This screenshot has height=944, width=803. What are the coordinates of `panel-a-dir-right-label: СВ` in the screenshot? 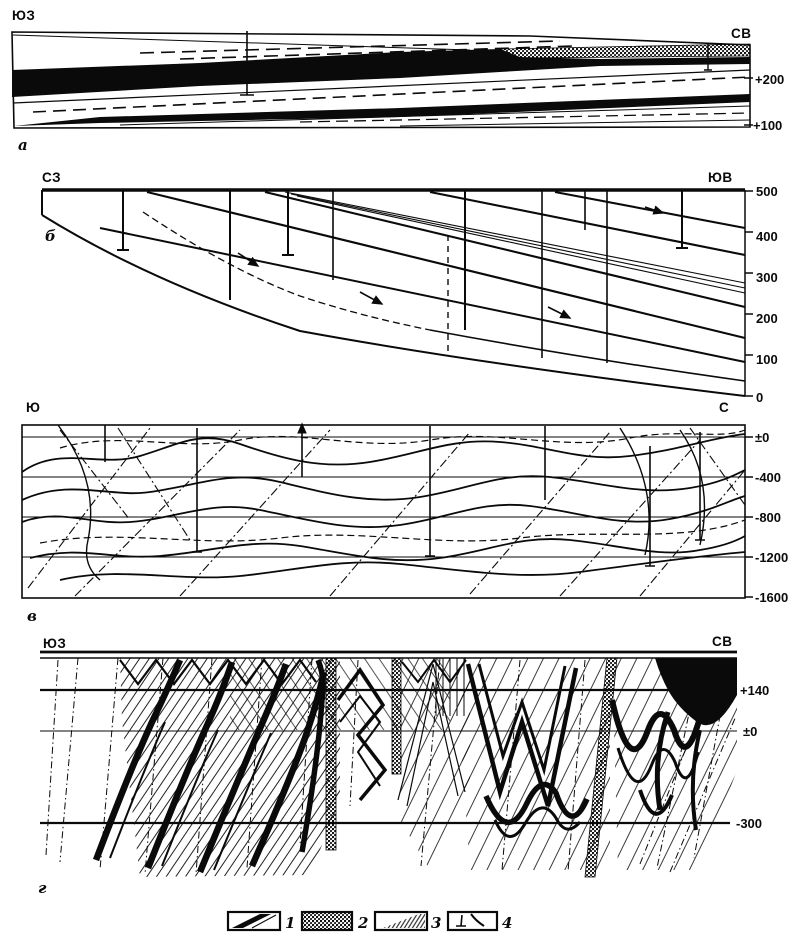 It's located at (741, 33).